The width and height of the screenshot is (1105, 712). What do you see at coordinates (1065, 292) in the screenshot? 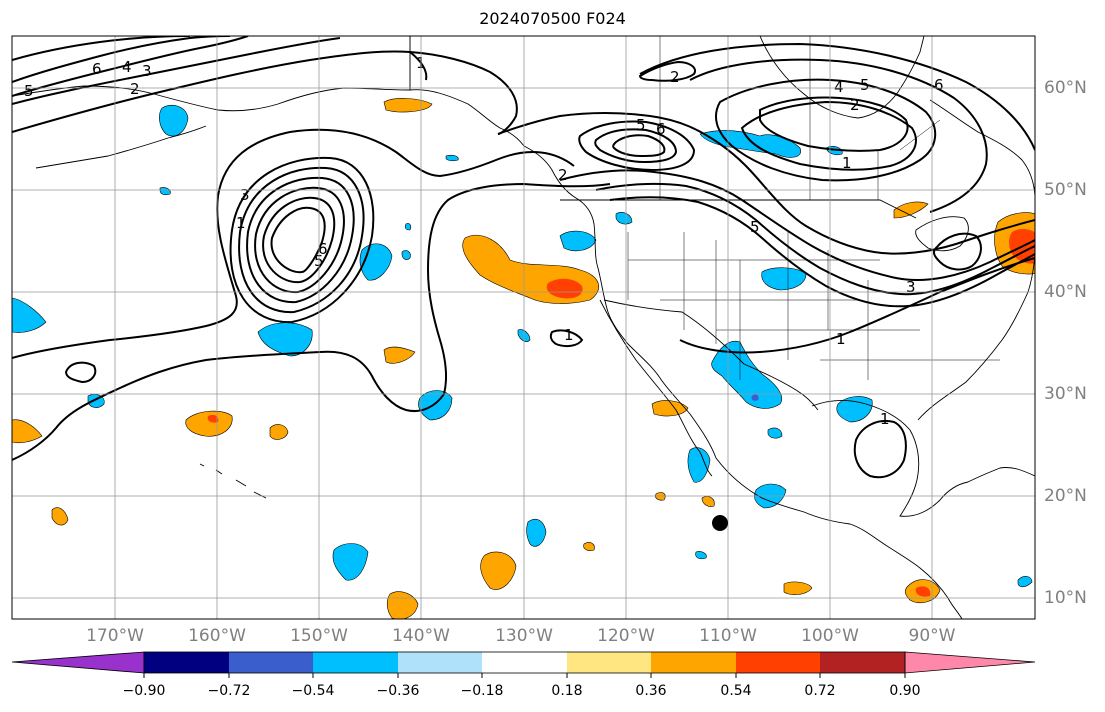
I see `latitude-label: 40°N` at bounding box center [1065, 292].